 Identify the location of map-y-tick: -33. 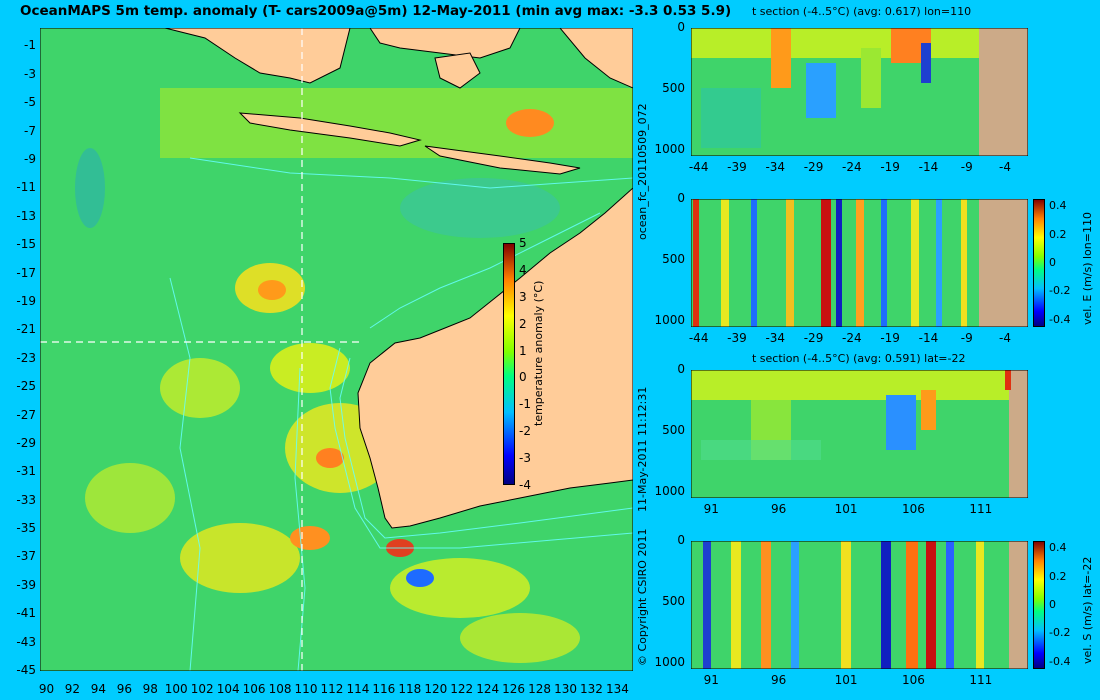
(26, 499).